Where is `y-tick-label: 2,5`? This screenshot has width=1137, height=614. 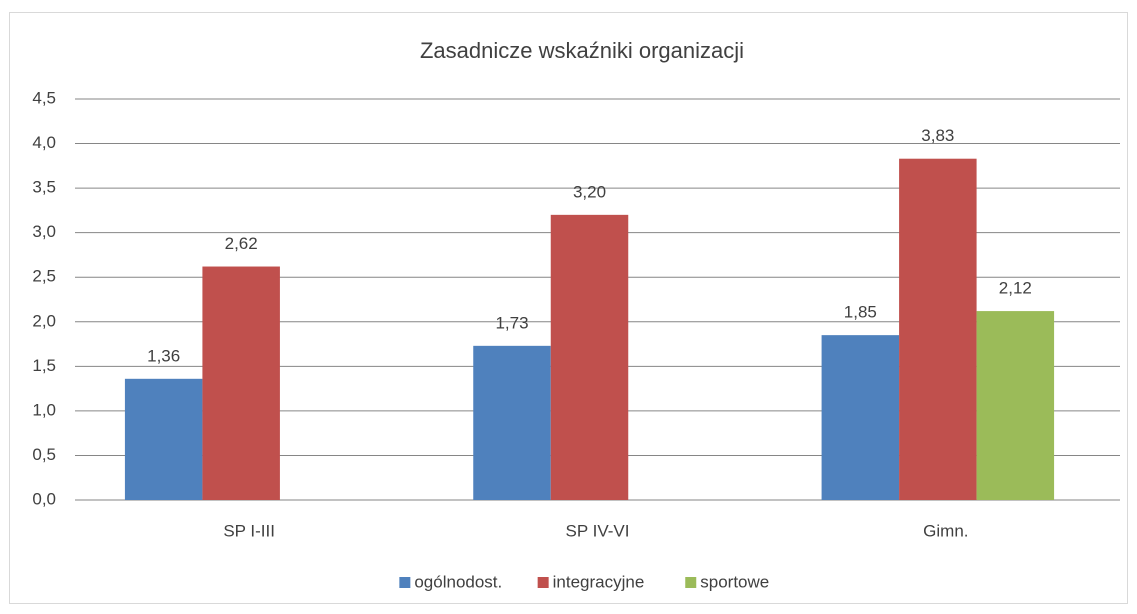 y-tick-label: 2,5 is located at coordinates (44, 276).